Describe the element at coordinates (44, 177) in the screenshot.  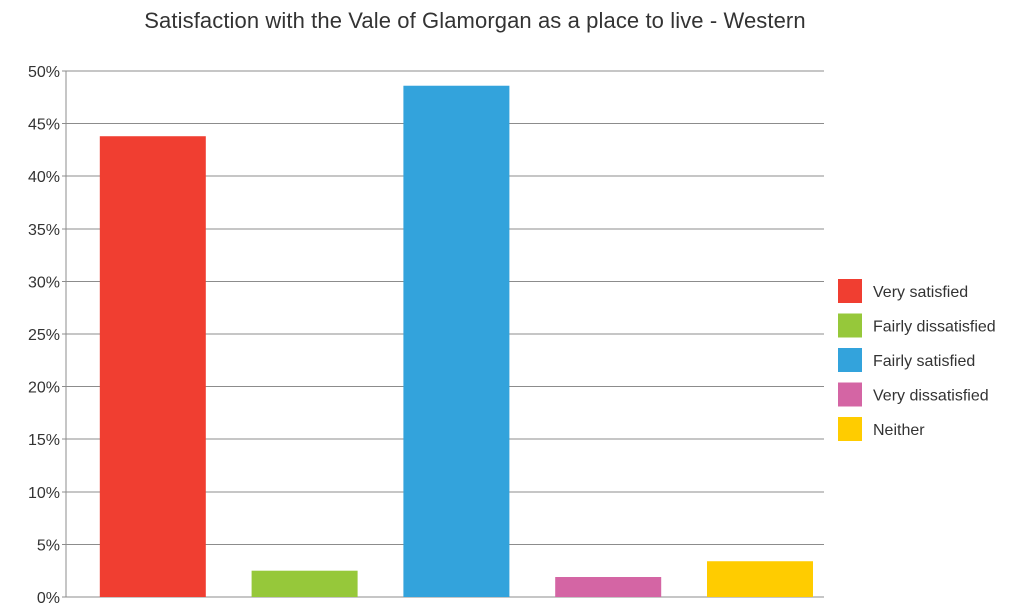
I see `y-tick-label: 40%` at that location.